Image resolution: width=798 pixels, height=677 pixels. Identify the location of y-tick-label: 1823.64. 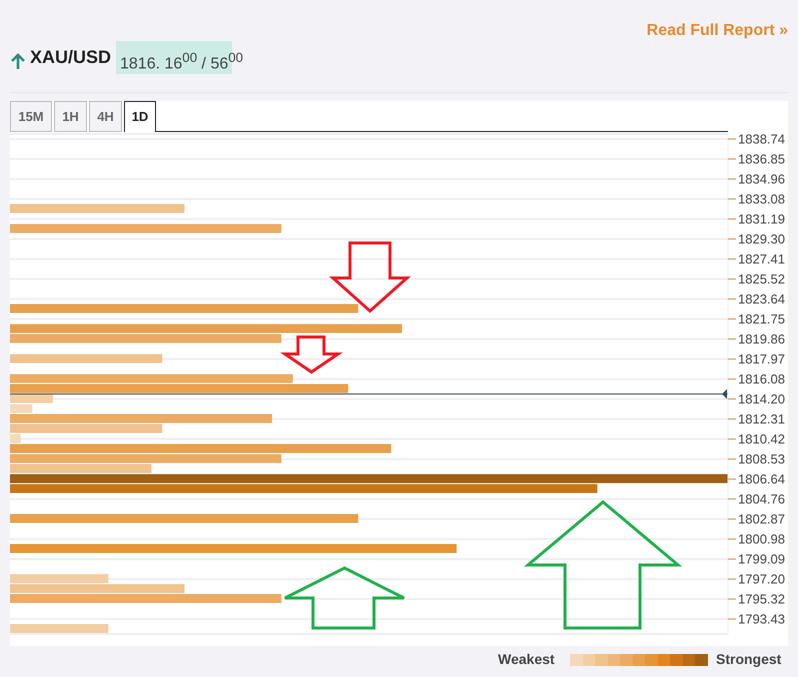
(761, 299).